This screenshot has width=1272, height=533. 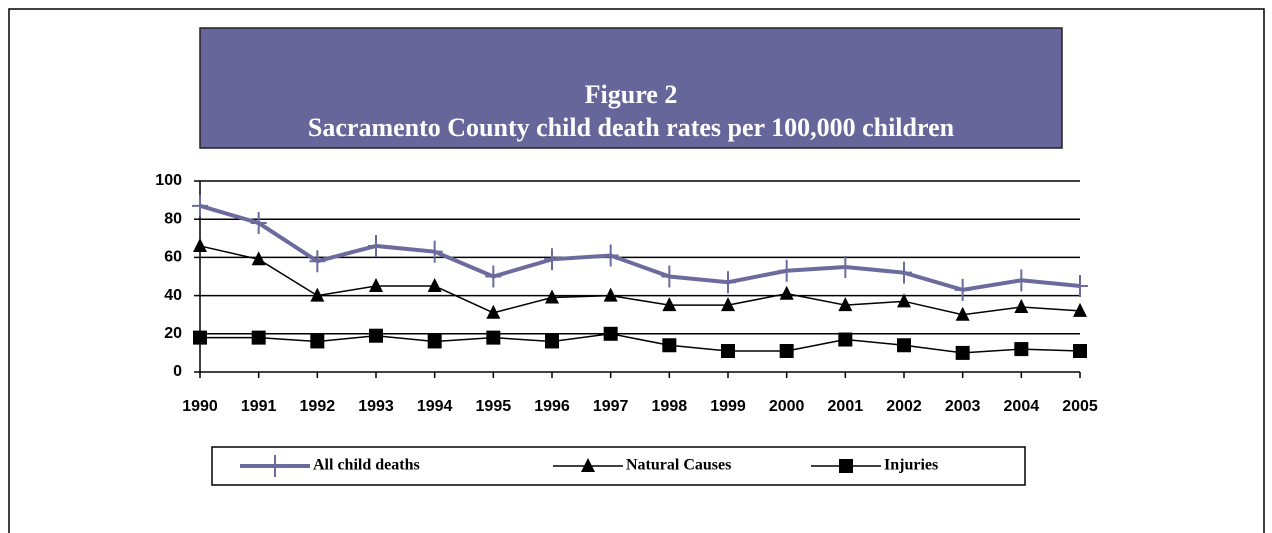 I want to click on y-tick-label: 0, so click(x=177, y=371).